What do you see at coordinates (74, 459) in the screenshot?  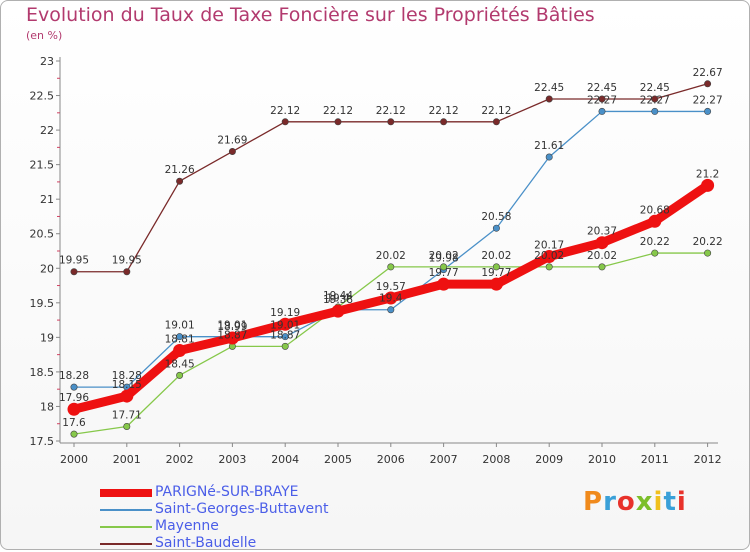 I see `x-tick-label: 2000` at bounding box center [74, 459].